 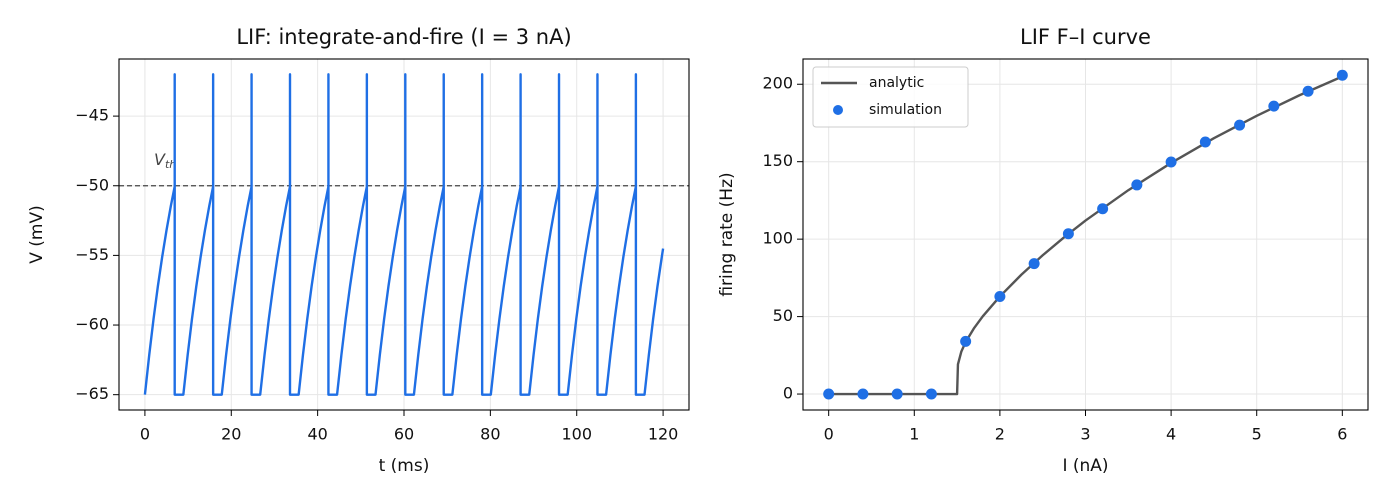 What do you see at coordinates (576, 434) in the screenshot?
I see `x-tick-label: 100` at bounding box center [576, 434].